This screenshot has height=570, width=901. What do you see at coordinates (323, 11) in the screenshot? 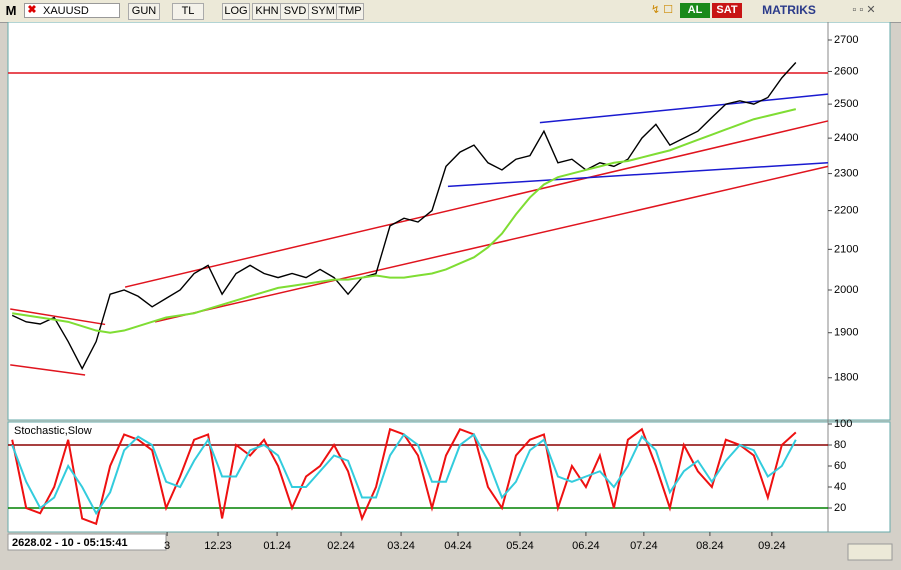
I see `toolbar-button: SYM` at bounding box center [323, 11].